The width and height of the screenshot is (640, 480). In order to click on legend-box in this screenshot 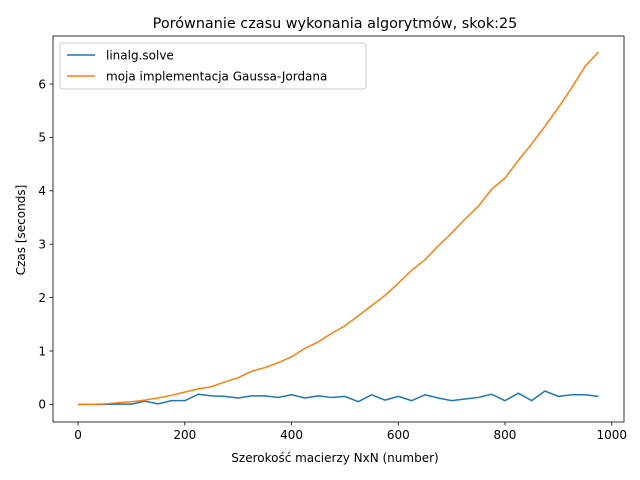, I will do `click(213, 66)`.